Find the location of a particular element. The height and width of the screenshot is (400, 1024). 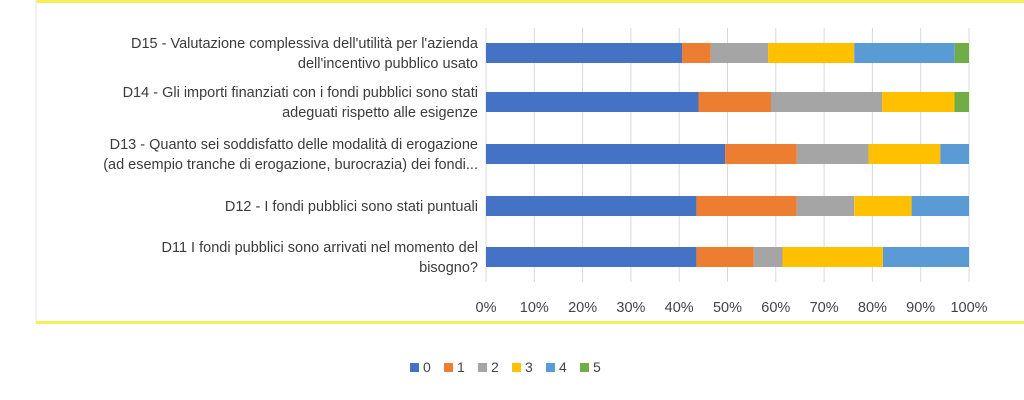

x-tick-label: 60% is located at coordinates (775, 308).